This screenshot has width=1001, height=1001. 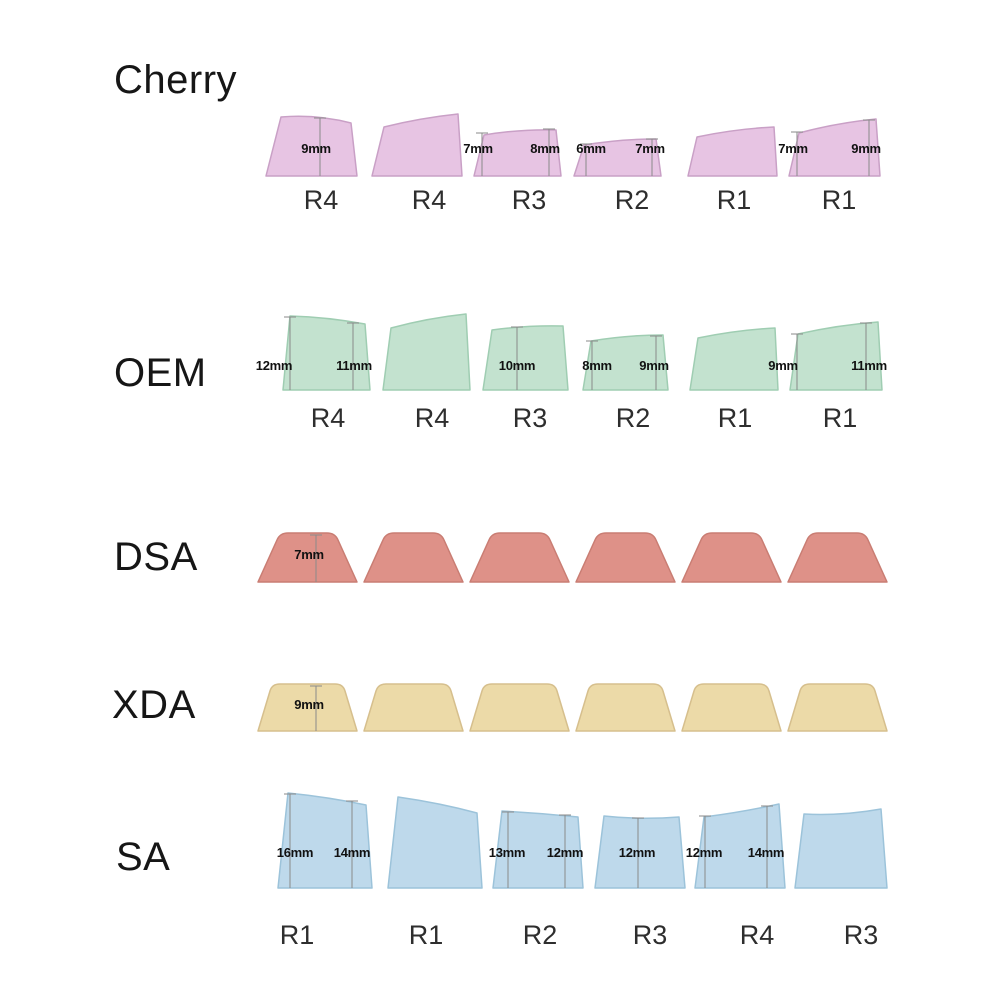 I want to click on measurement-lines-sa, so click(x=528, y=840).